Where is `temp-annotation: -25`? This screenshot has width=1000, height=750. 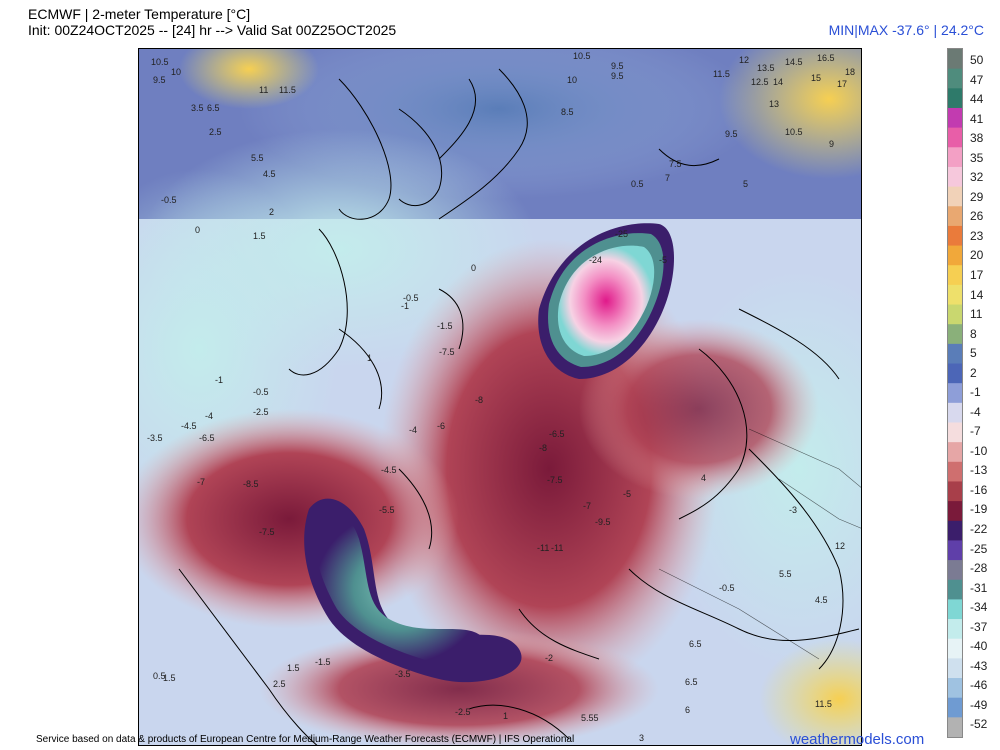
temp-annotation: -25 is located at coordinates (622, 234).